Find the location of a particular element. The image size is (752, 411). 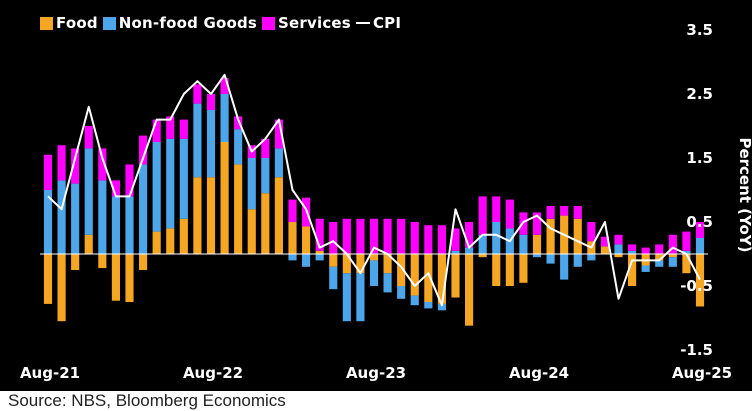

legend: Food Non-food Goods Services CPI is located at coordinates (223, 23).